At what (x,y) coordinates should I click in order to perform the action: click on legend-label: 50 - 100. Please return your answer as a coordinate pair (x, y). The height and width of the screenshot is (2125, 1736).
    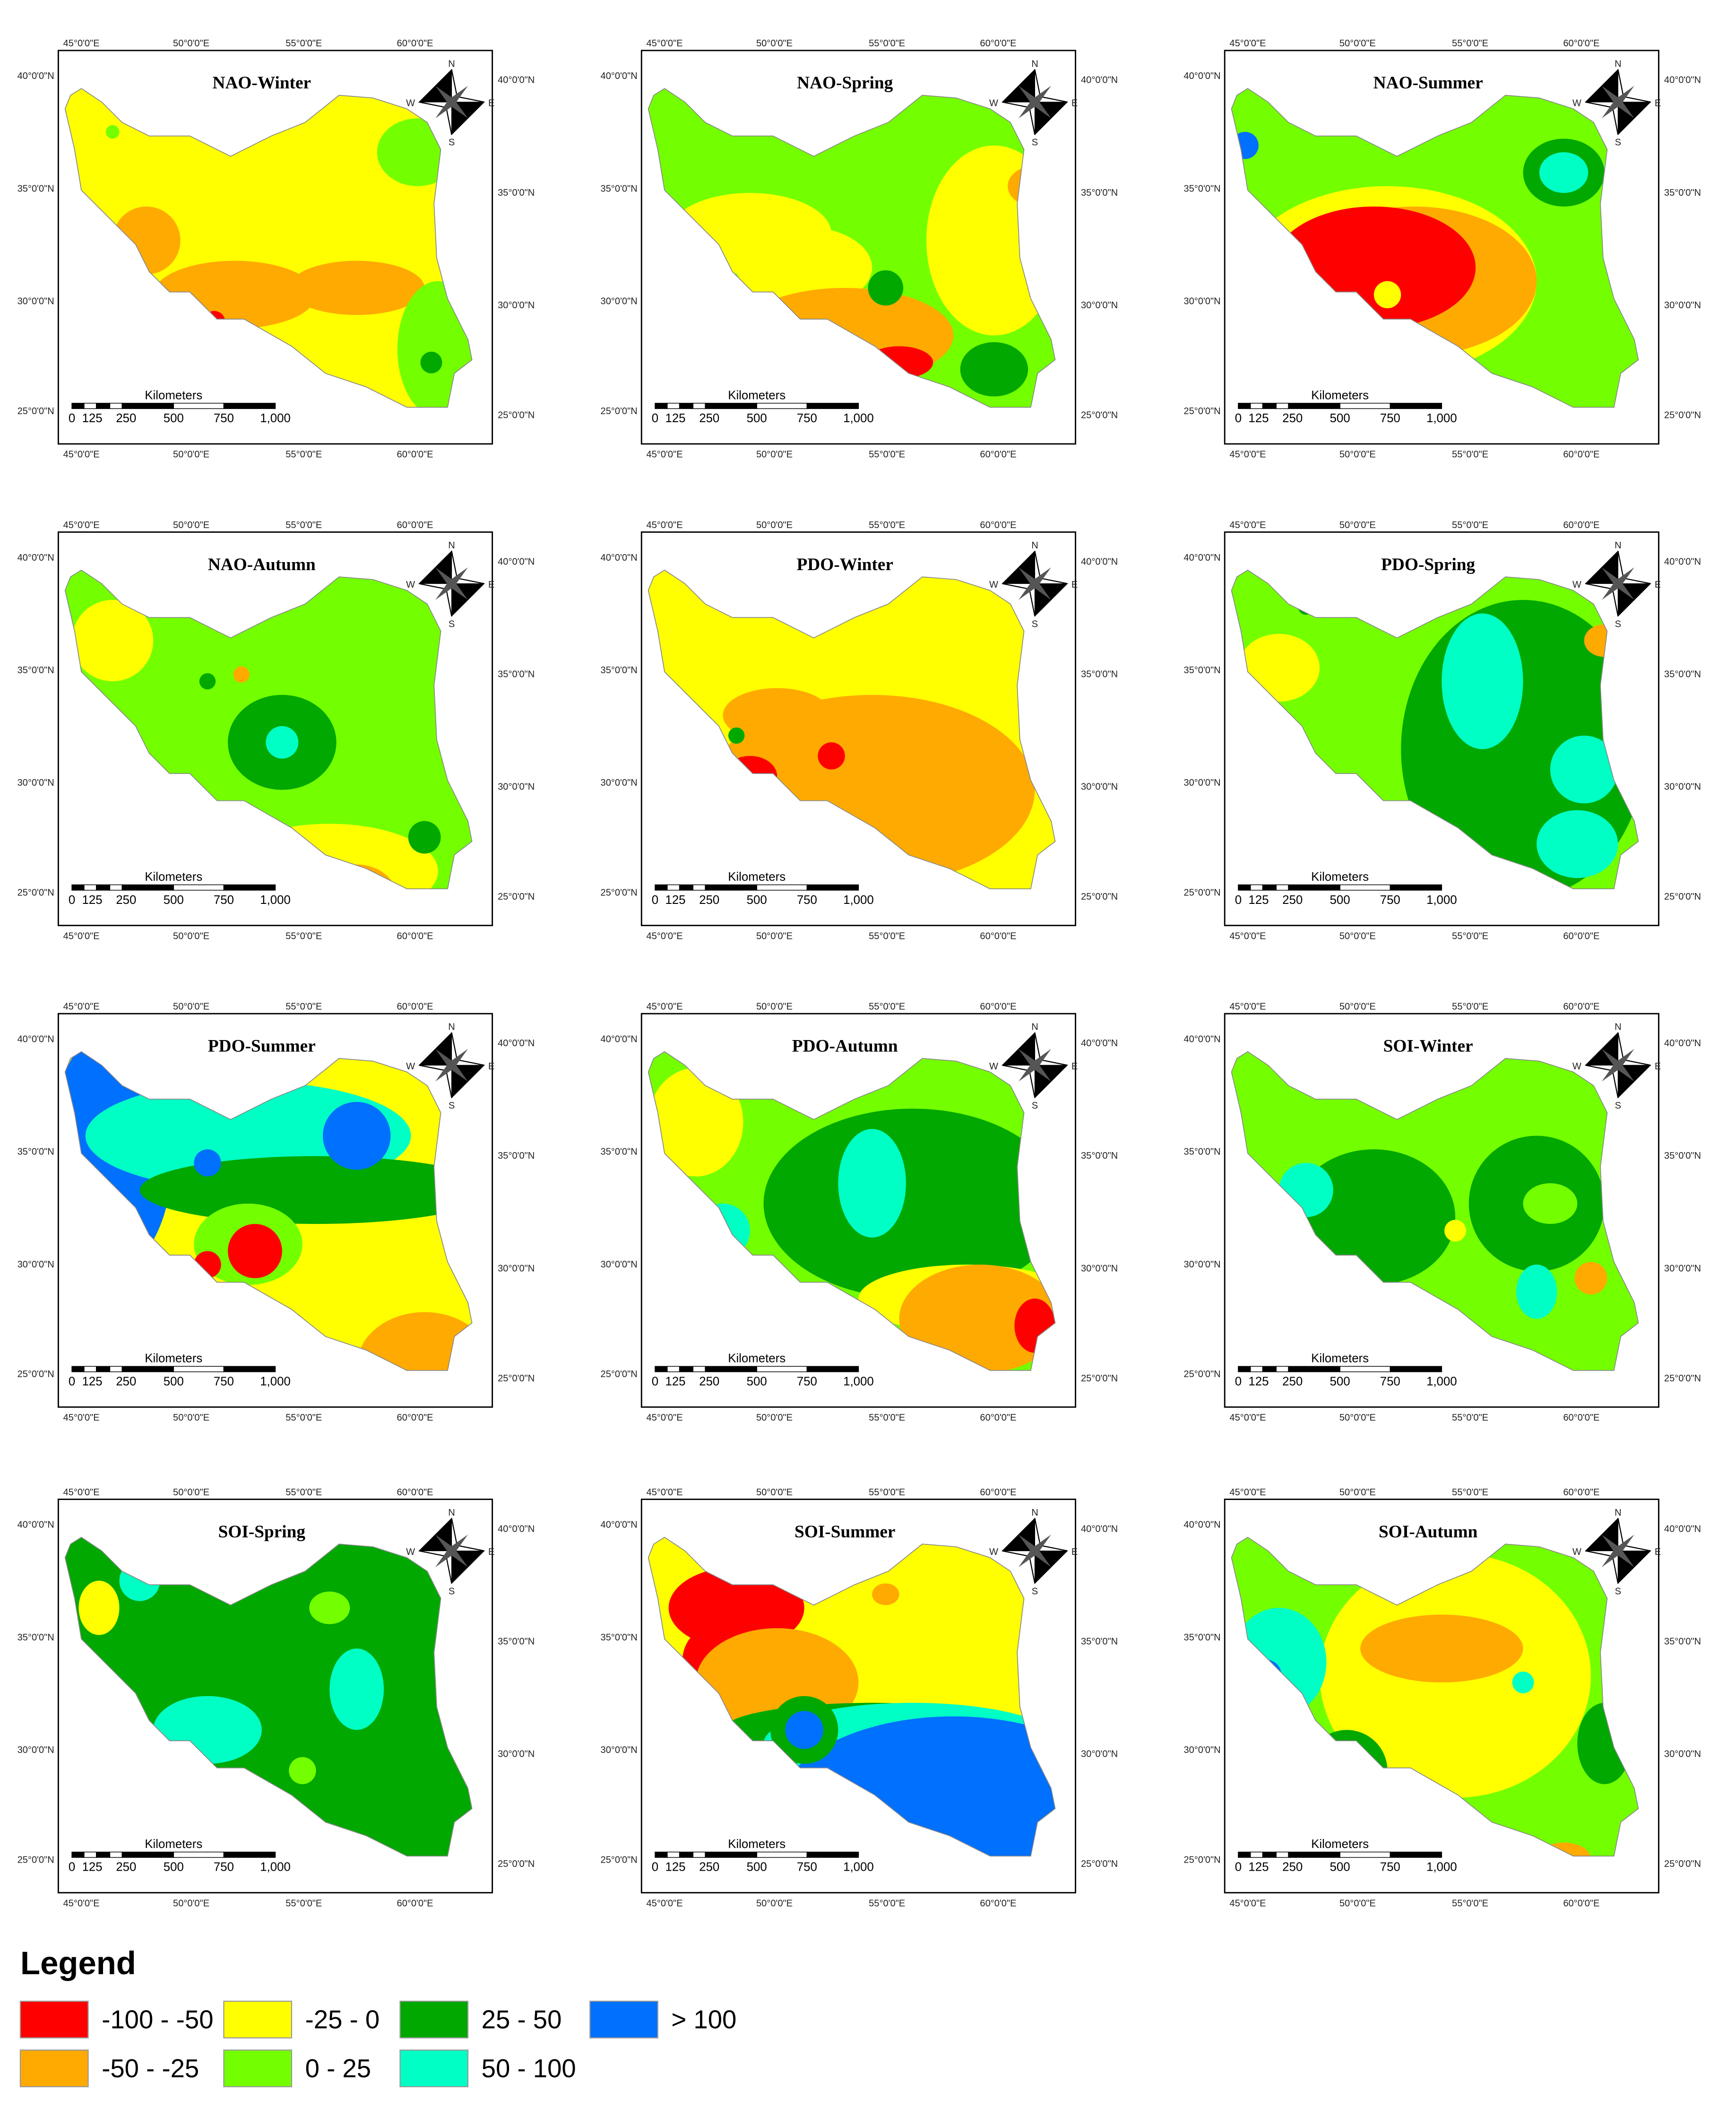
    Looking at the image, I should click on (529, 2068).